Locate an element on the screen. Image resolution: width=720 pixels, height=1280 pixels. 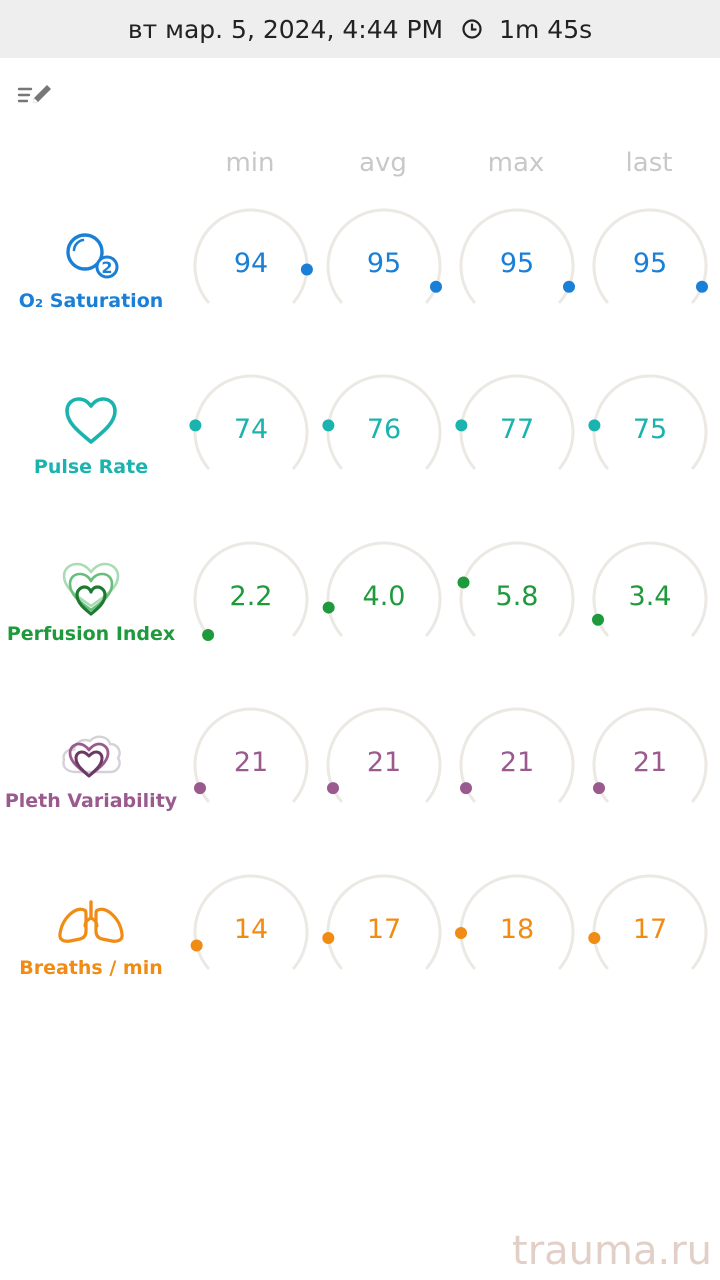
gauge-pvi-max: 21 is located at coordinates (517, 765).